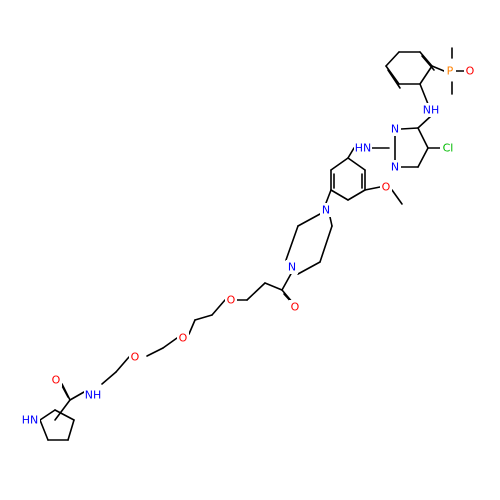 This screenshot has width=500, height=500. I want to click on atom-n1-pyrimidine: N, so click(395, 167).